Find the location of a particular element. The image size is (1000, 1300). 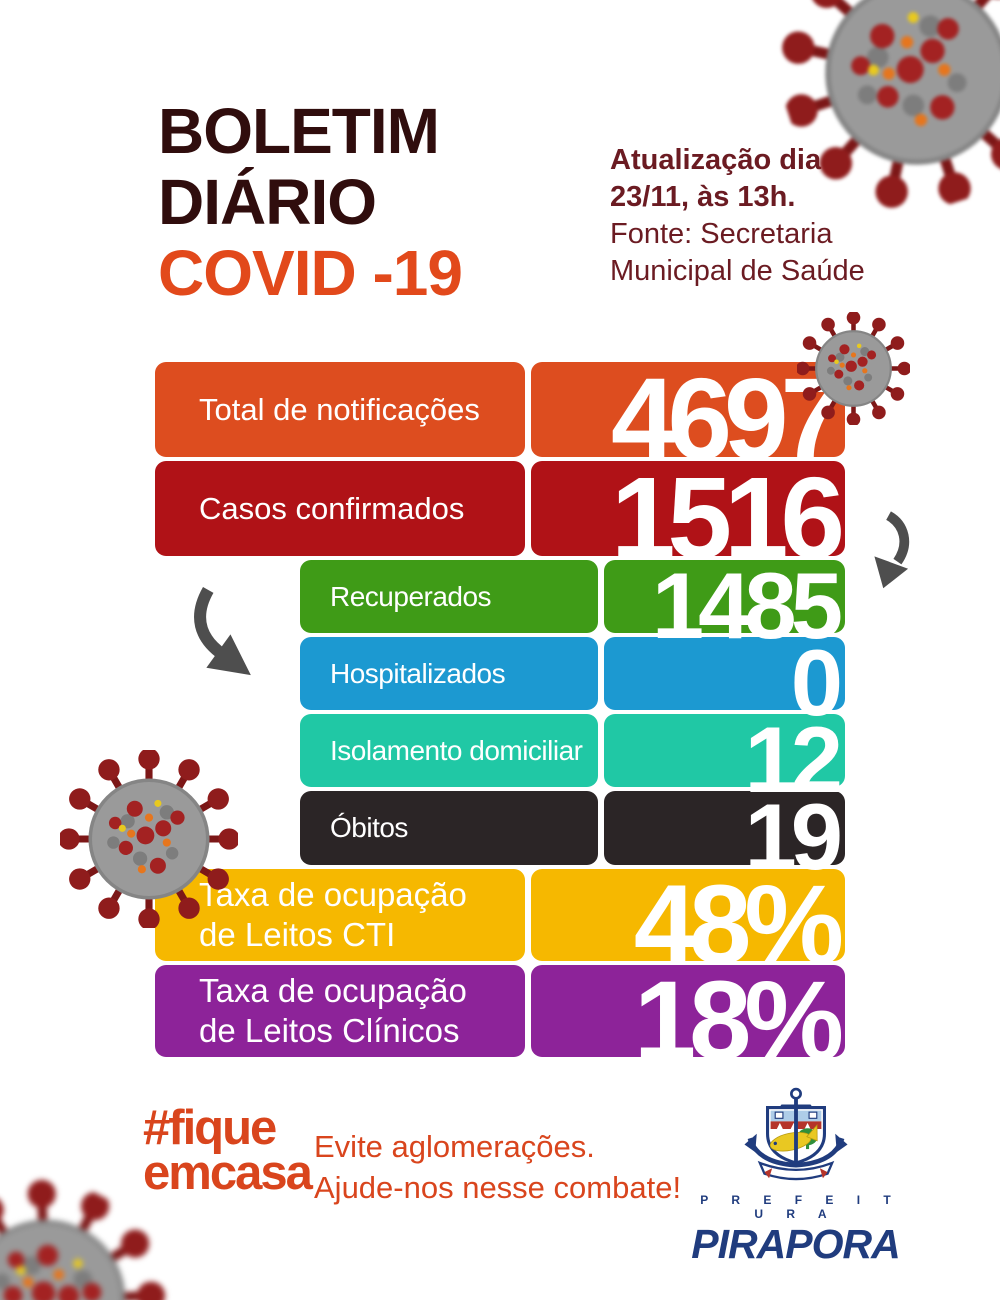

stat-label: Total de notificações is located at coordinates (339, 409).